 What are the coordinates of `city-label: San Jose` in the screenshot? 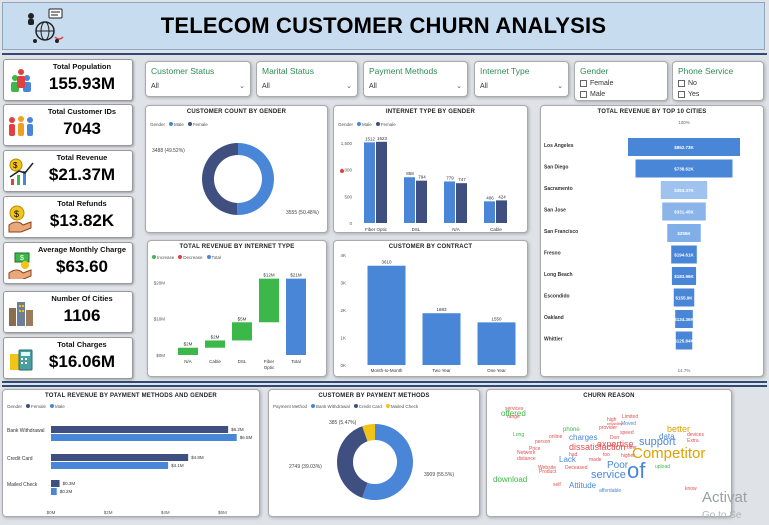 It's located at (555, 211).